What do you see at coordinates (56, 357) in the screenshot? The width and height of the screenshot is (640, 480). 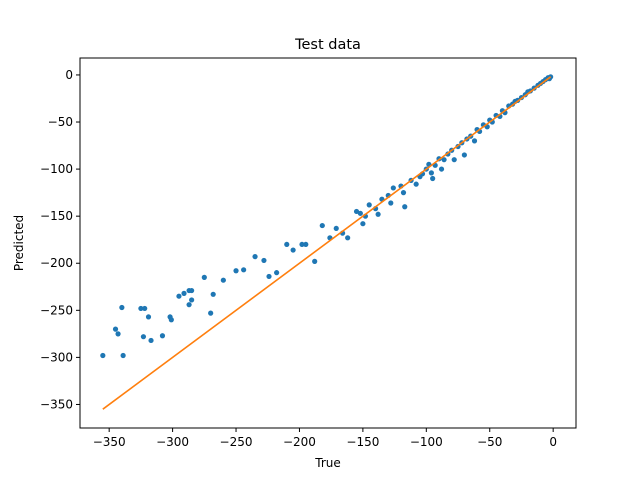 I see `y-tick-label: −300` at bounding box center [56, 357].